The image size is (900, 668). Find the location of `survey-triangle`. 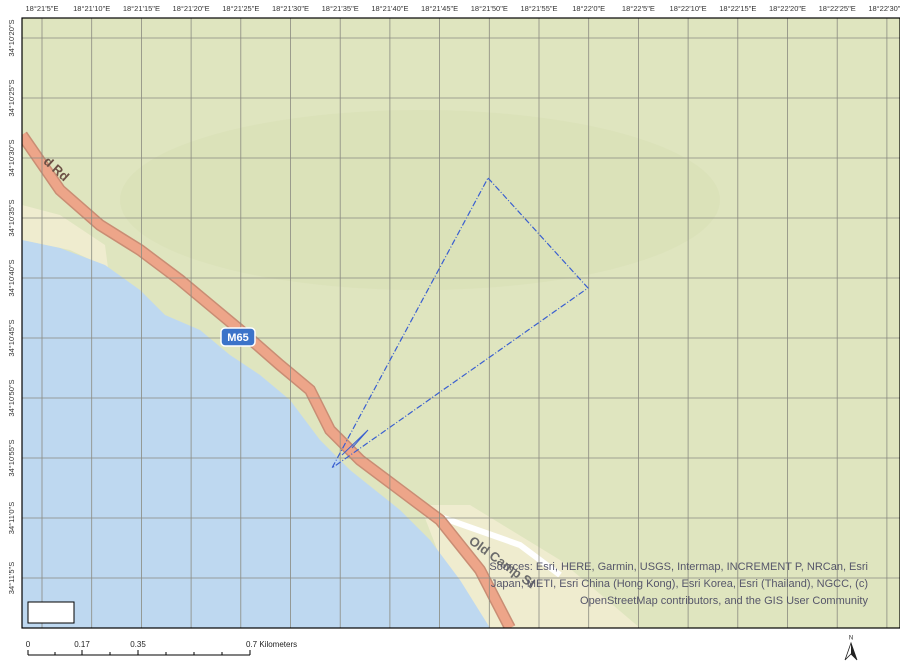

survey-triangle is located at coordinates (460, 322).